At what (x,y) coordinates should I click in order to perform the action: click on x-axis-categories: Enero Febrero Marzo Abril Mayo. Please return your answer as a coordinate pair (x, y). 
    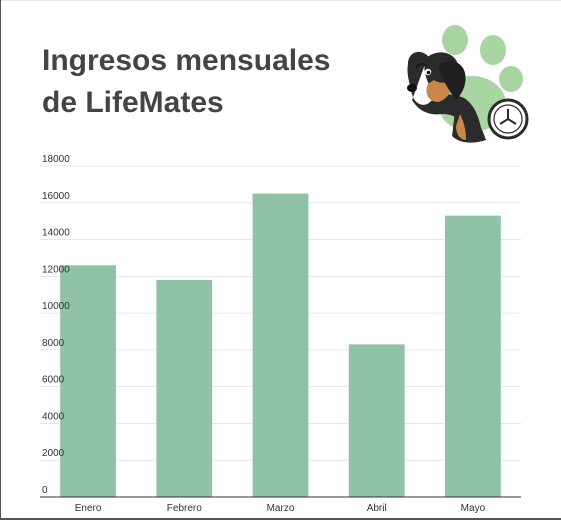
    Looking at the image, I should click on (280, 508).